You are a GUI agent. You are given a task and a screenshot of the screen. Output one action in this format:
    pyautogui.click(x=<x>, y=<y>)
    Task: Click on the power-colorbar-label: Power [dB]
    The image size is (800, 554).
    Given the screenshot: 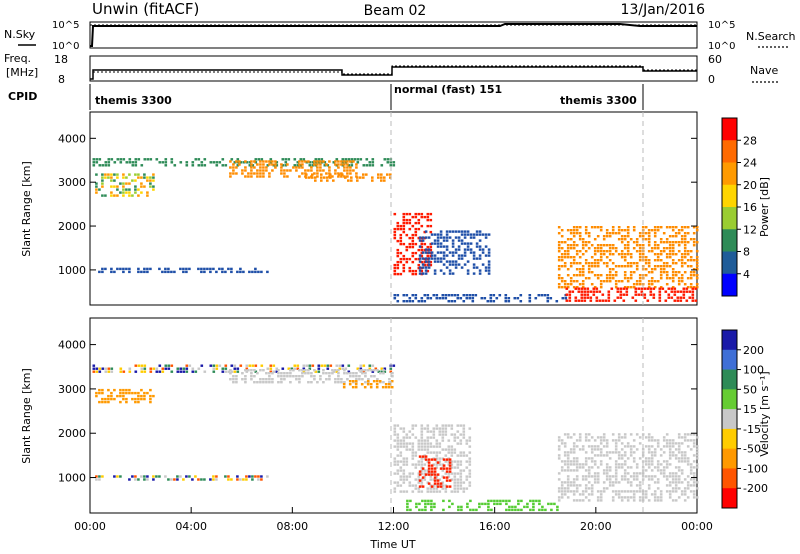 What is the action you would take?
    pyautogui.click(x=764, y=207)
    